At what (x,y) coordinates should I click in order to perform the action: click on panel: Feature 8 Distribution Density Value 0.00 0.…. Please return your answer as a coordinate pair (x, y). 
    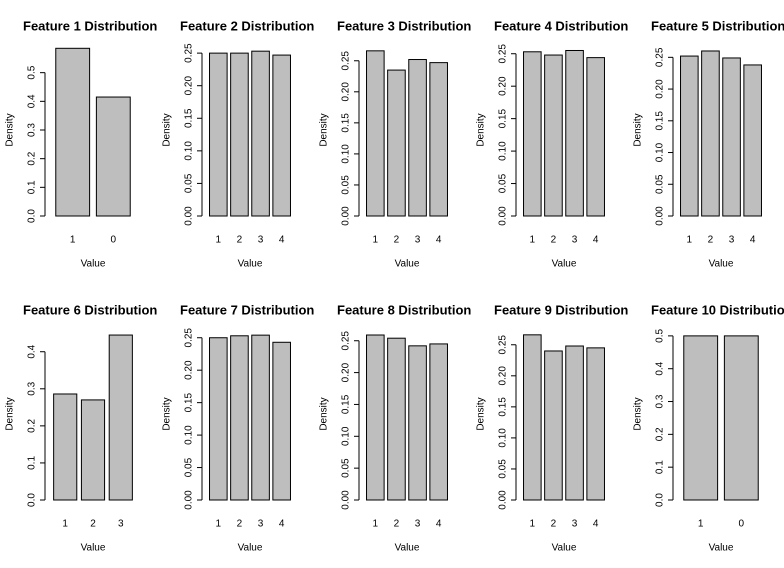
    Looking at the image, I should click on (395, 427).